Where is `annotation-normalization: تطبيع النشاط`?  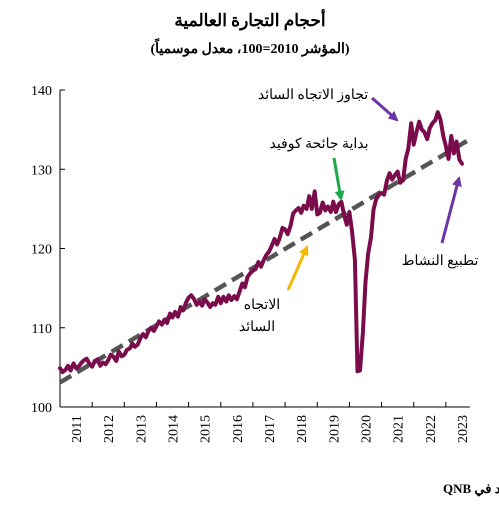 annotation-normalization: تطبيع النشاط is located at coordinates (440, 261).